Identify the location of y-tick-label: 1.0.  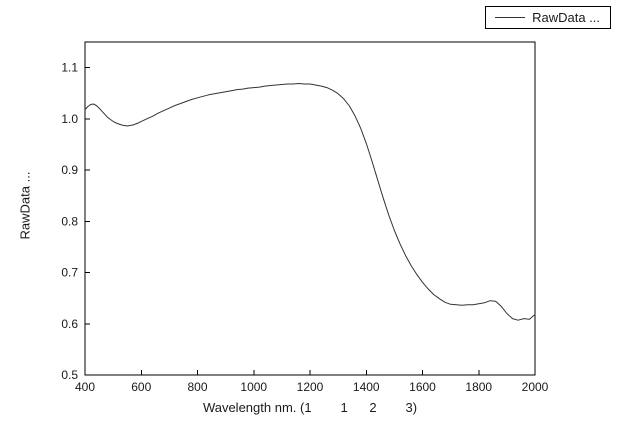
(69, 119).